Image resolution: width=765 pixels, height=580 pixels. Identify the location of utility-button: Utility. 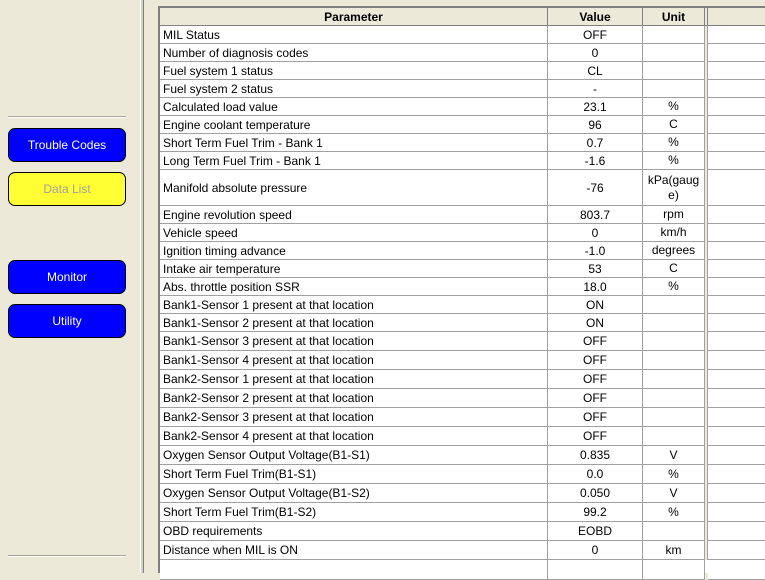
(67, 321).